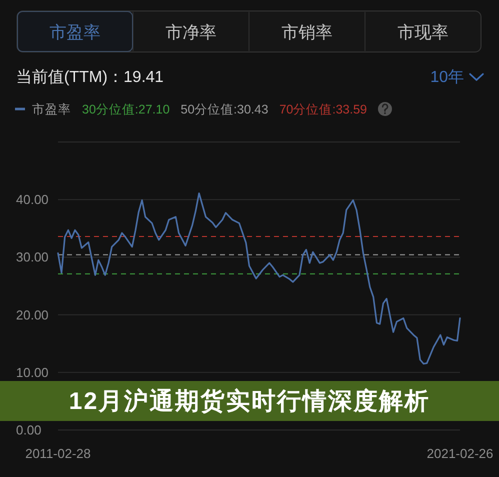  Describe the element at coordinates (51, 109) in the screenshot. I see `legend-label: 市盈率` at that location.